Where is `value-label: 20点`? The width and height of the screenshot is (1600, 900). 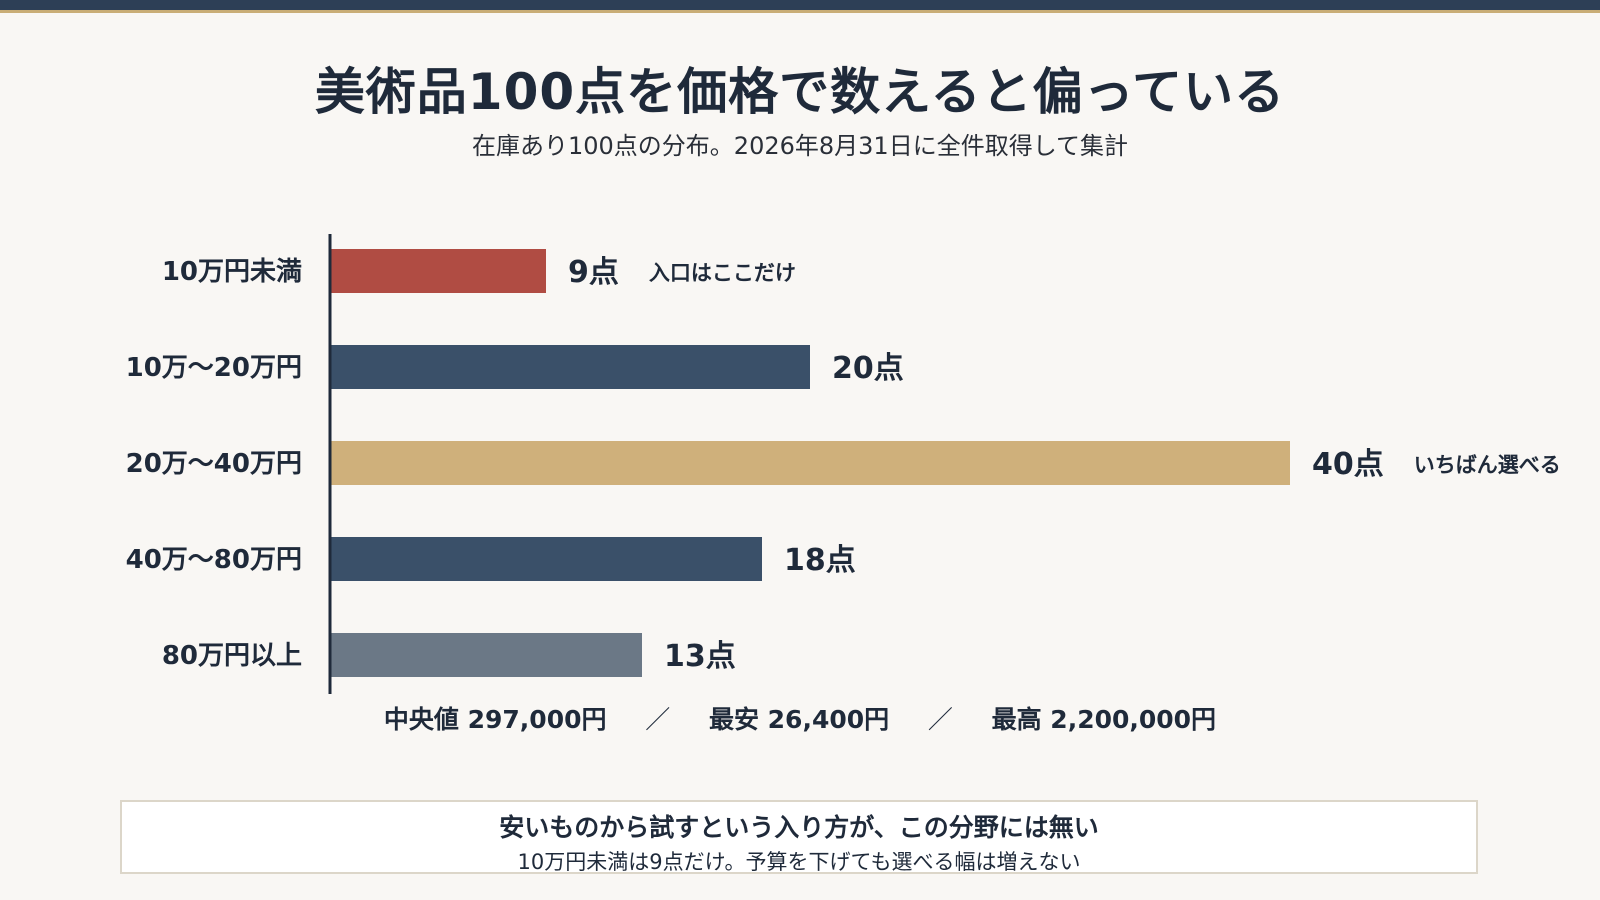 value-label: 20点 is located at coordinates (868, 368).